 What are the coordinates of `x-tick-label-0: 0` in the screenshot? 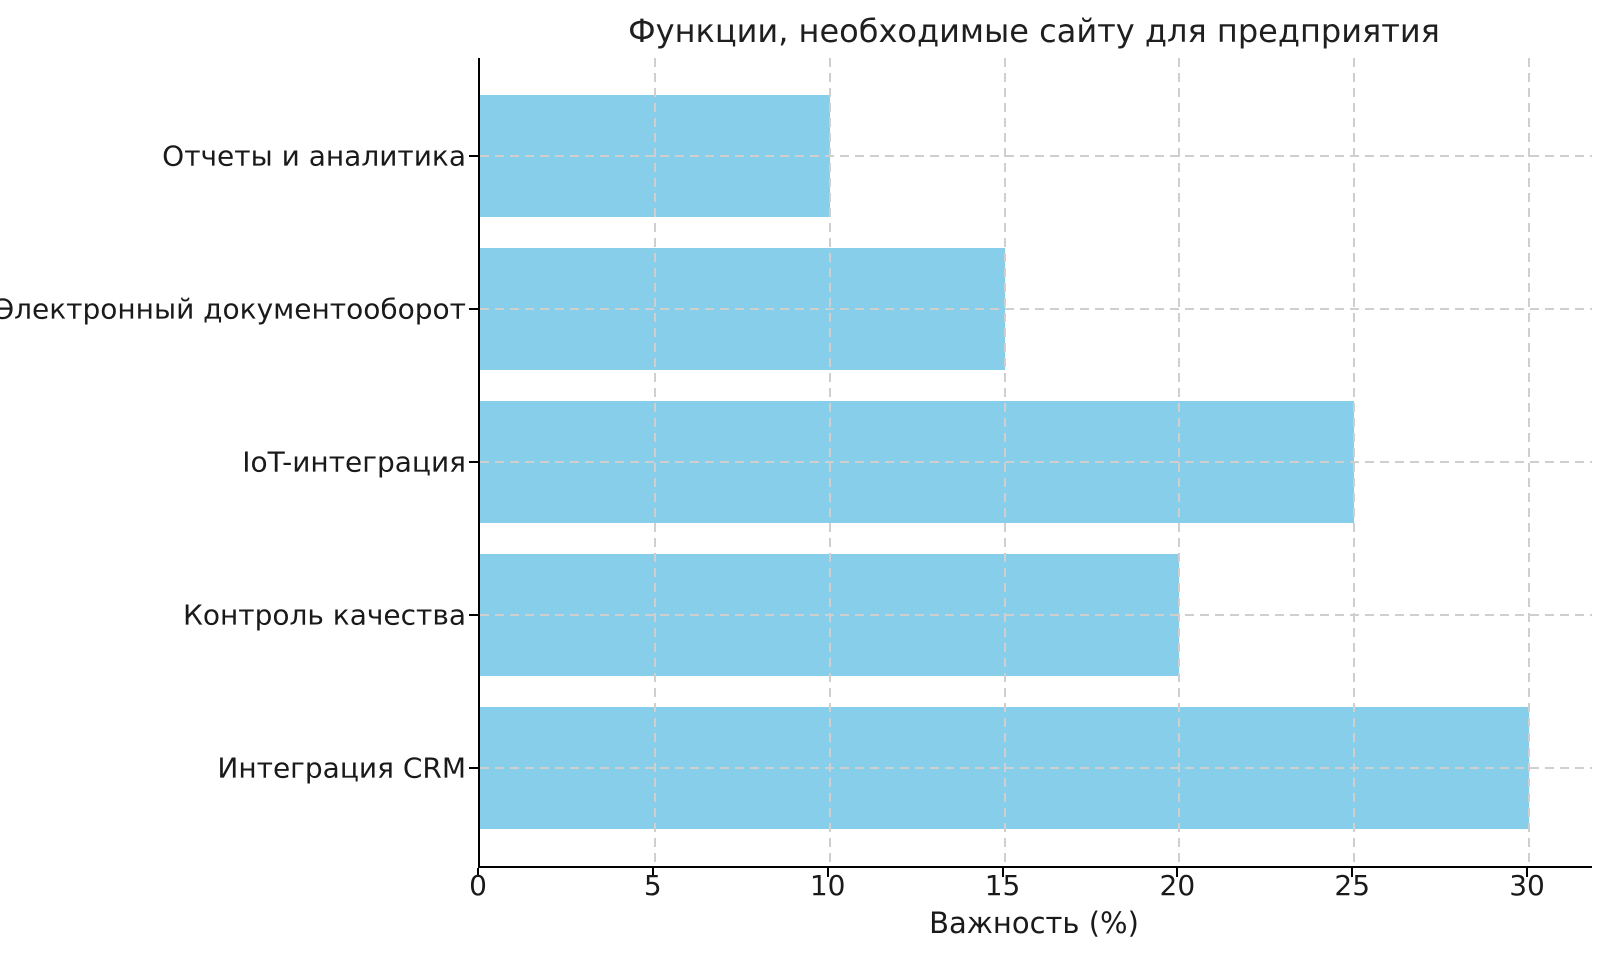 It's located at (478, 885).